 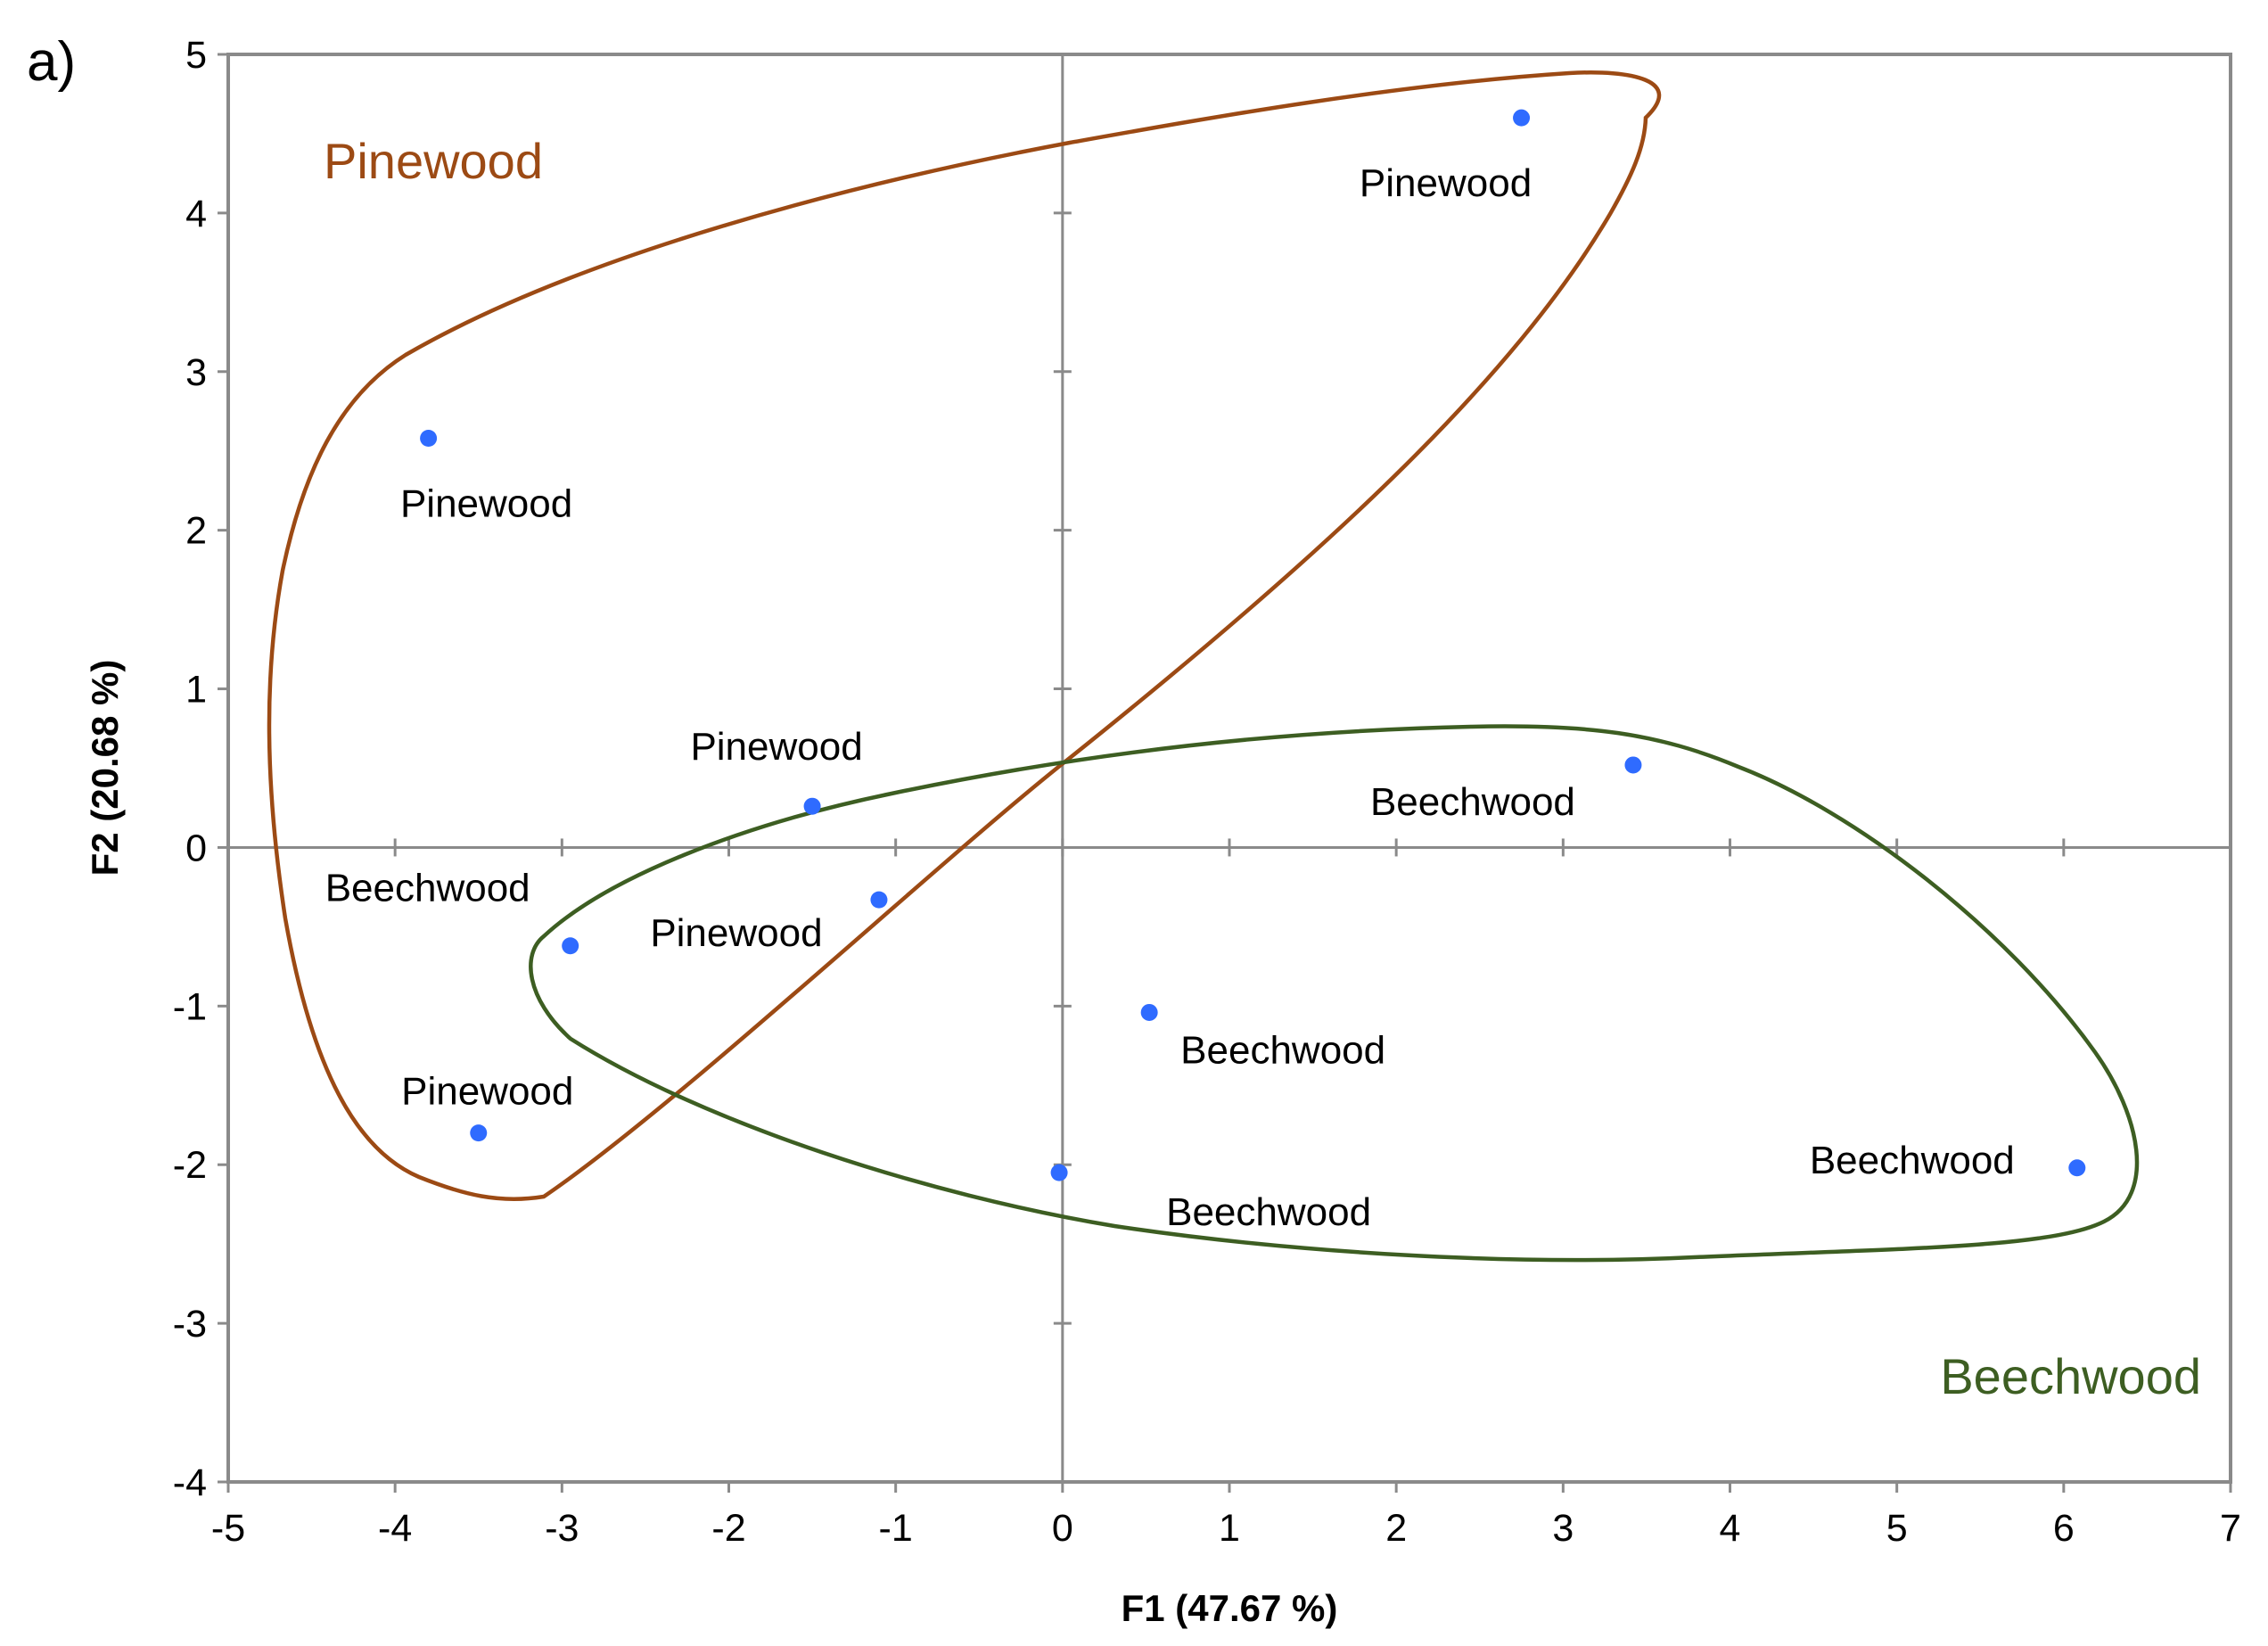 I want to click on x-tick-label: -4, so click(x=395, y=1528).